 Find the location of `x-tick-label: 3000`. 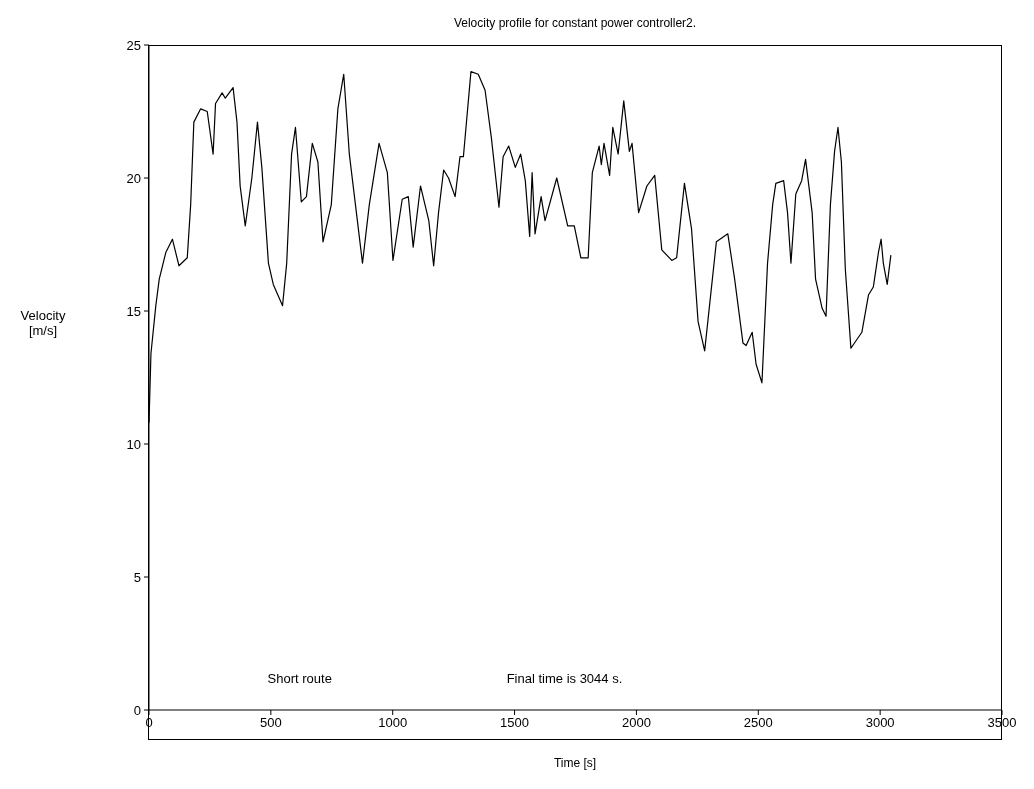

x-tick-label: 3000 is located at coordinates (880, 723).